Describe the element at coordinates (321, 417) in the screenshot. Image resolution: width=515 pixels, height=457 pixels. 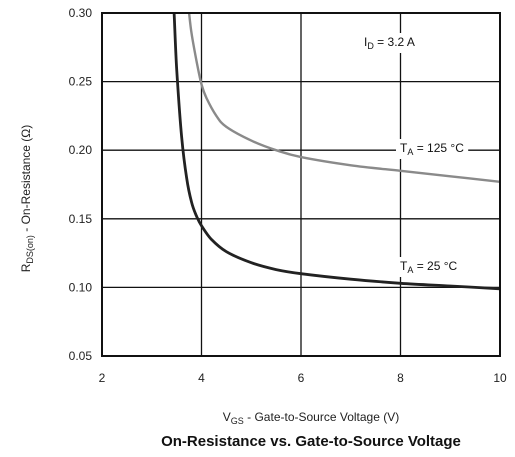
I see `x-axis-label-rest: - Gate-to-Source Voltage (V)` at that location.